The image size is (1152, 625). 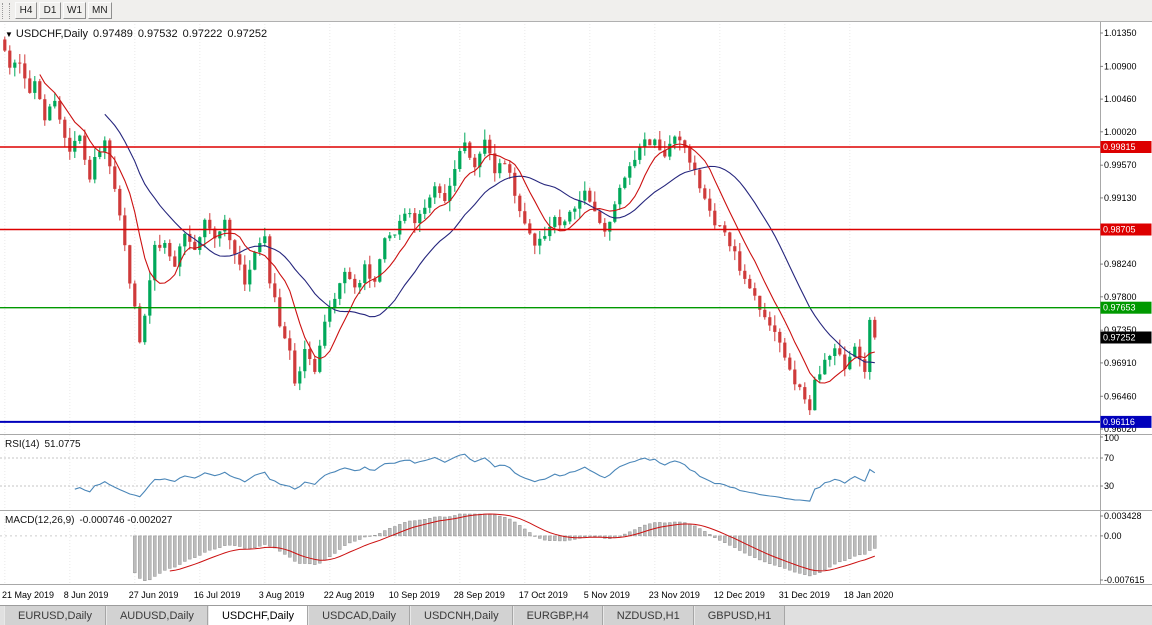 I want to click on date-label: 5 Nov 2019, so click(x=607, y=595).